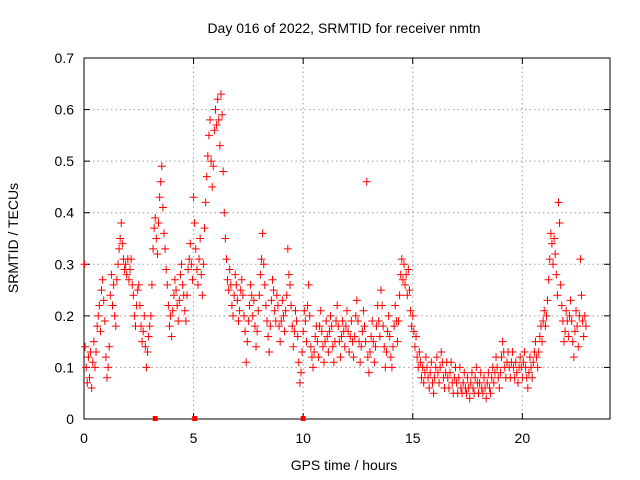 The width and height of the screenshot is (640, 480). What do you see at coordinates (229, 418) in the screenshot?
I see `zero-markers` at bounding box center [229, 418].